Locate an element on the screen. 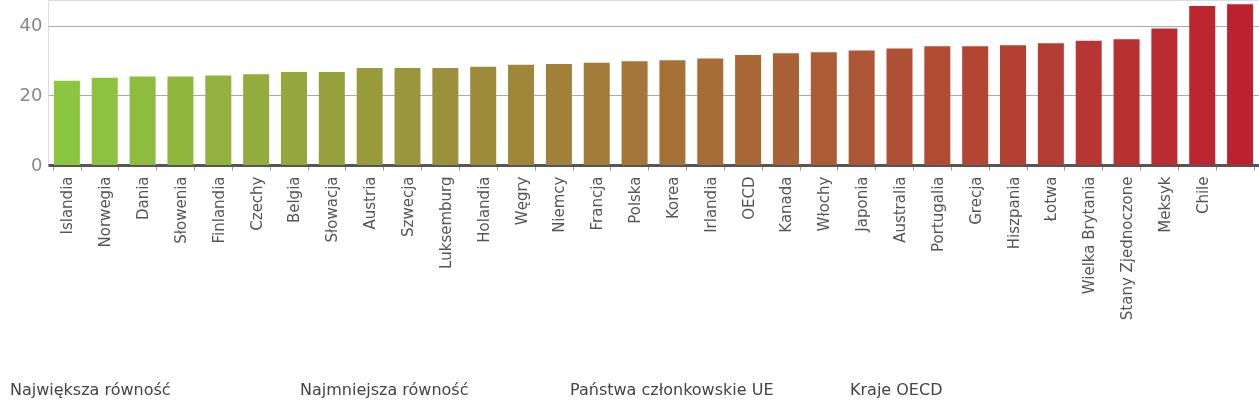  x-tick-label: Meksyk is located at coordinates (1164, 204).